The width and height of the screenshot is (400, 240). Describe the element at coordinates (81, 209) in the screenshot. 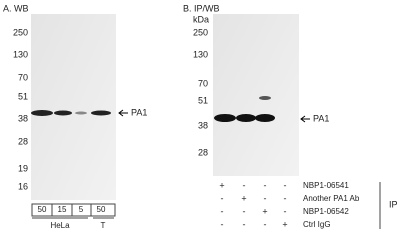

I see `lane-label: 5` at that location.